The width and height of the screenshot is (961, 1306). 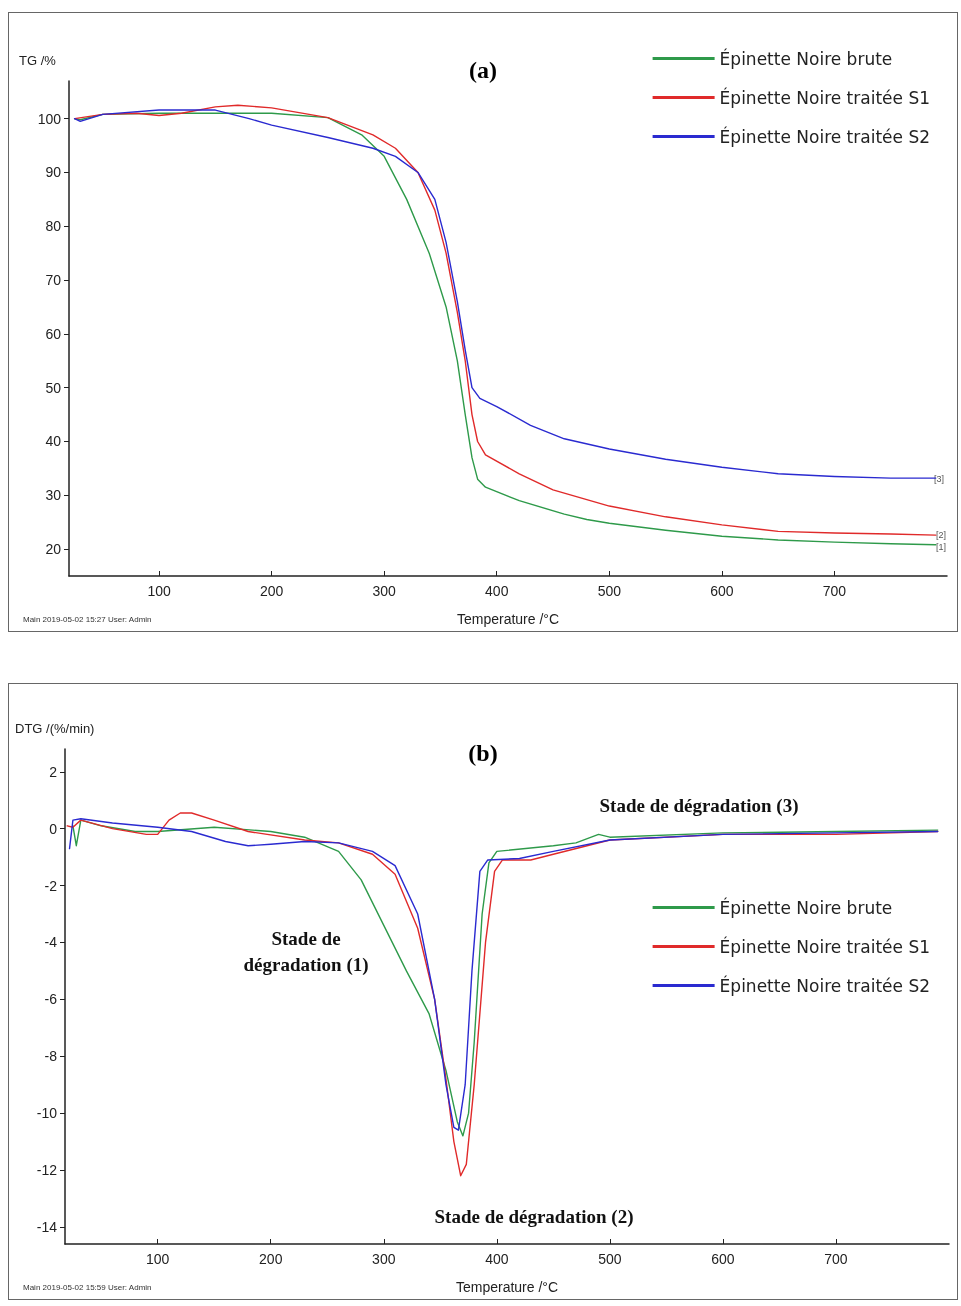 What do you see at coordinates (53, 441) in the screenshot?
I see `y-tick-label: 40` at bounding box center [53, 441].